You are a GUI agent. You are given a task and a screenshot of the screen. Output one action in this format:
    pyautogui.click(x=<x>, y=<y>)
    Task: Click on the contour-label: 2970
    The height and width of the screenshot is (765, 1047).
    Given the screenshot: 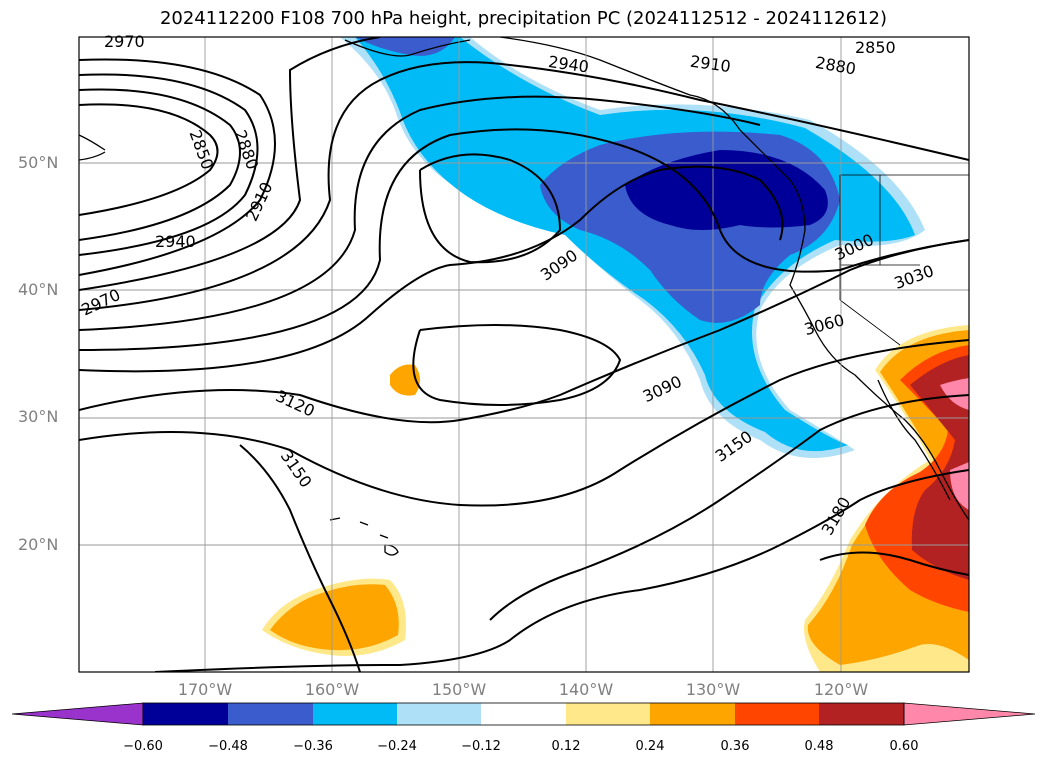 What is the action you would take?
    pyautogui.click(x=124, y=41)
    